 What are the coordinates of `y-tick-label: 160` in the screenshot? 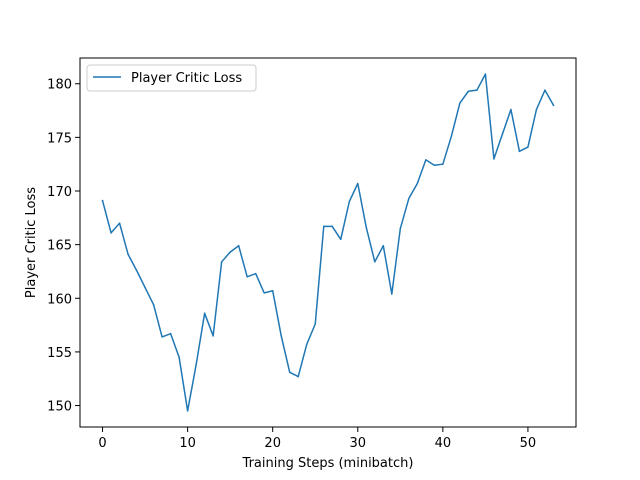 It's located at (59, 299).